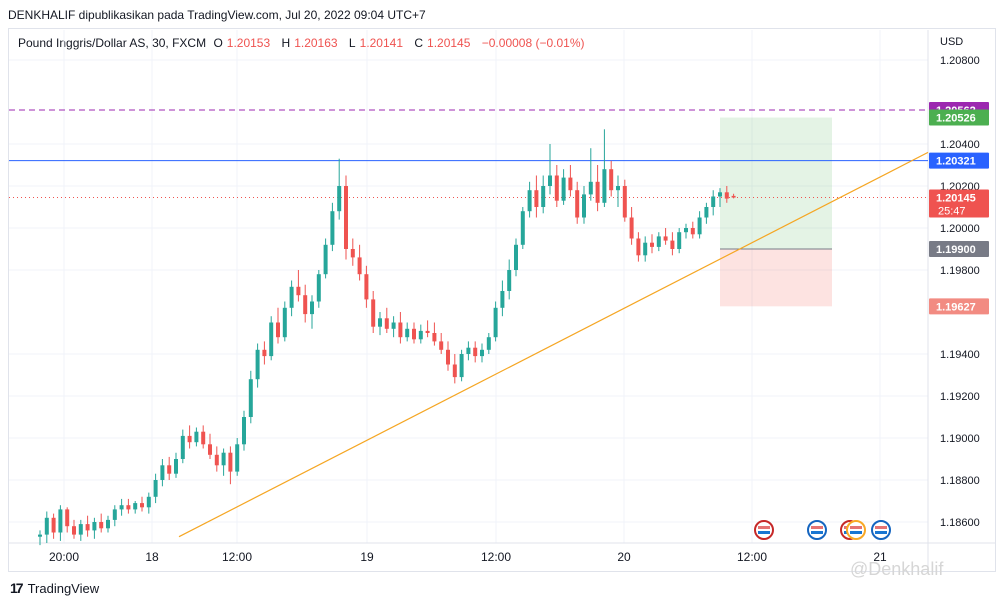 The height and width of the screenshot is (607, 1004). Describe the element at coordinates (776, 183) in the screenshot. I see `target-zone` at that location.